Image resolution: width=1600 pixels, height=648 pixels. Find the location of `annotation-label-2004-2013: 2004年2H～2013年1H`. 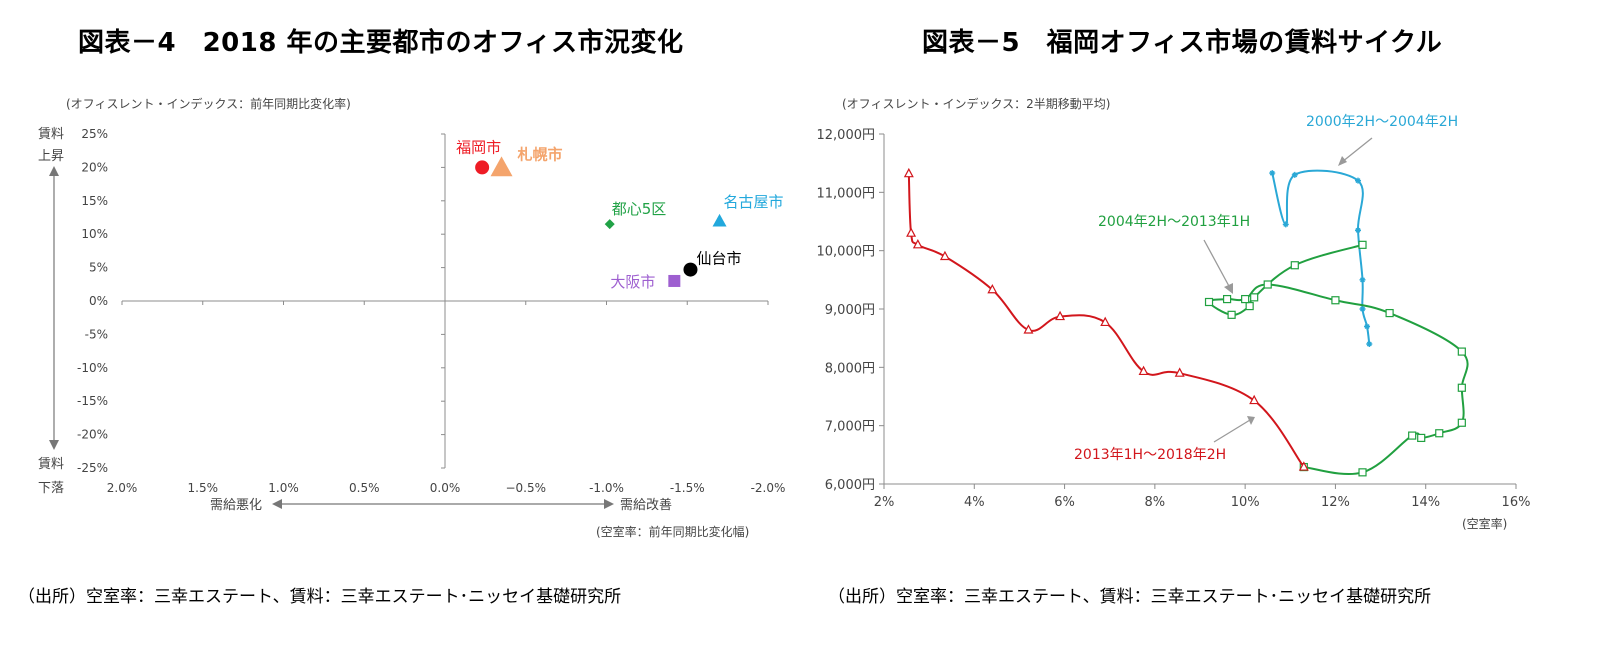

annotation-label-2004-2013: 2004年2H～2013年1H is located at coordinates (1174, 222).